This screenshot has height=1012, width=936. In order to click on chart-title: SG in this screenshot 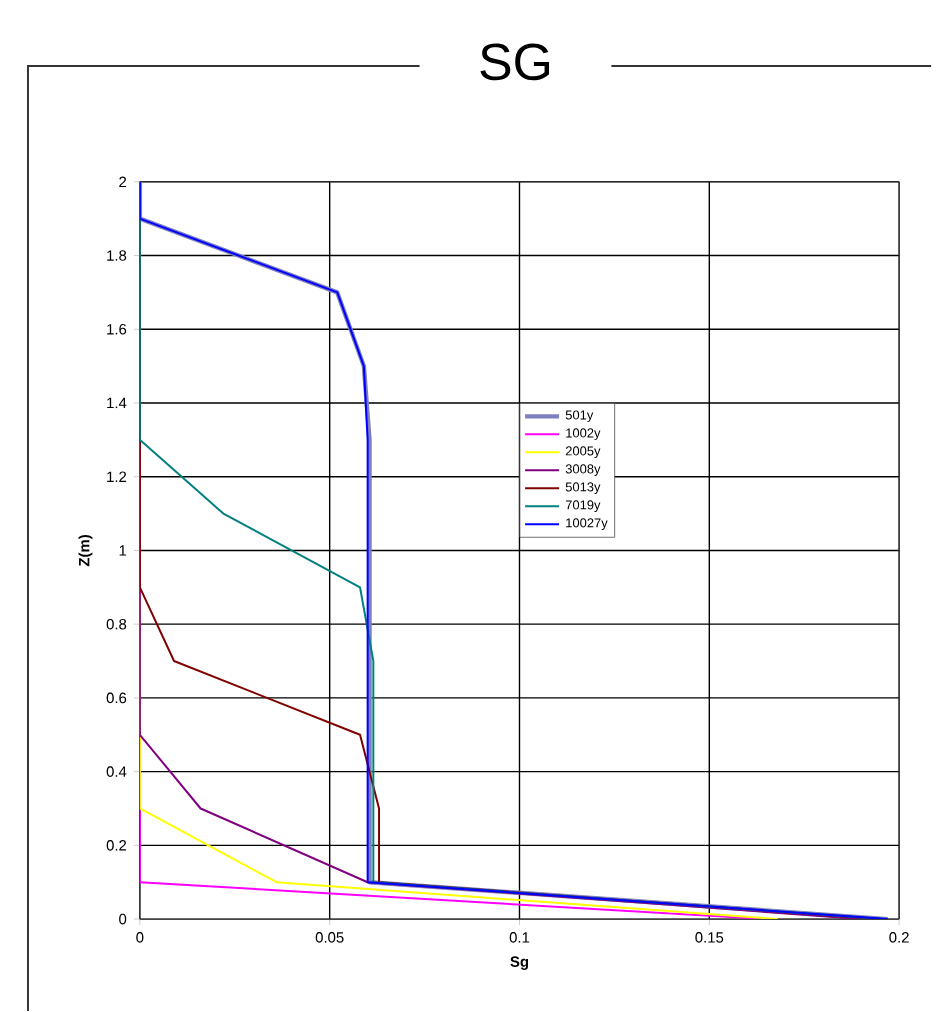, I will do `click(515, 62)`.